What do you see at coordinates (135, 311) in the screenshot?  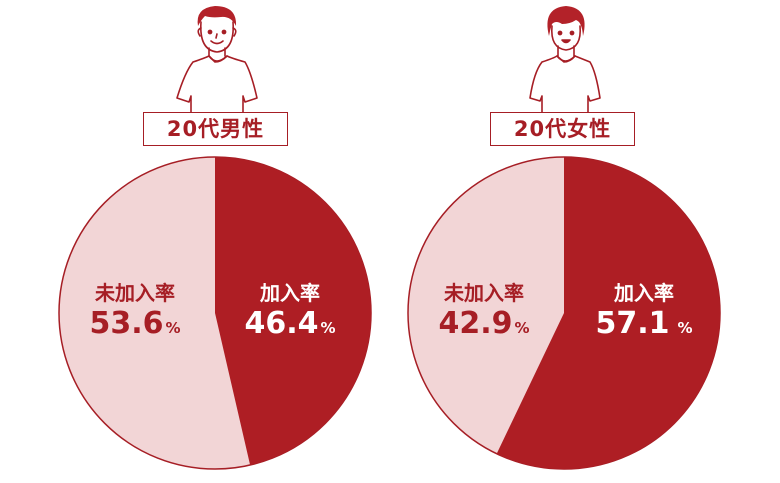 I see `label-not-joined-male: 未加入率 53.6%` at bounding box center [135, 311].